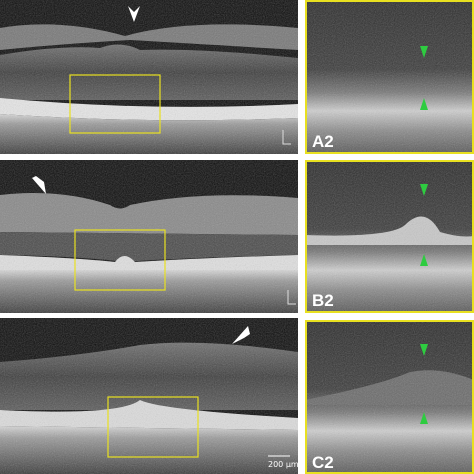 The image size is (474, 474). Describe the element at coordinates (389, 236) in the screenshot. I see `zoom-panel-b: B2` at that location.